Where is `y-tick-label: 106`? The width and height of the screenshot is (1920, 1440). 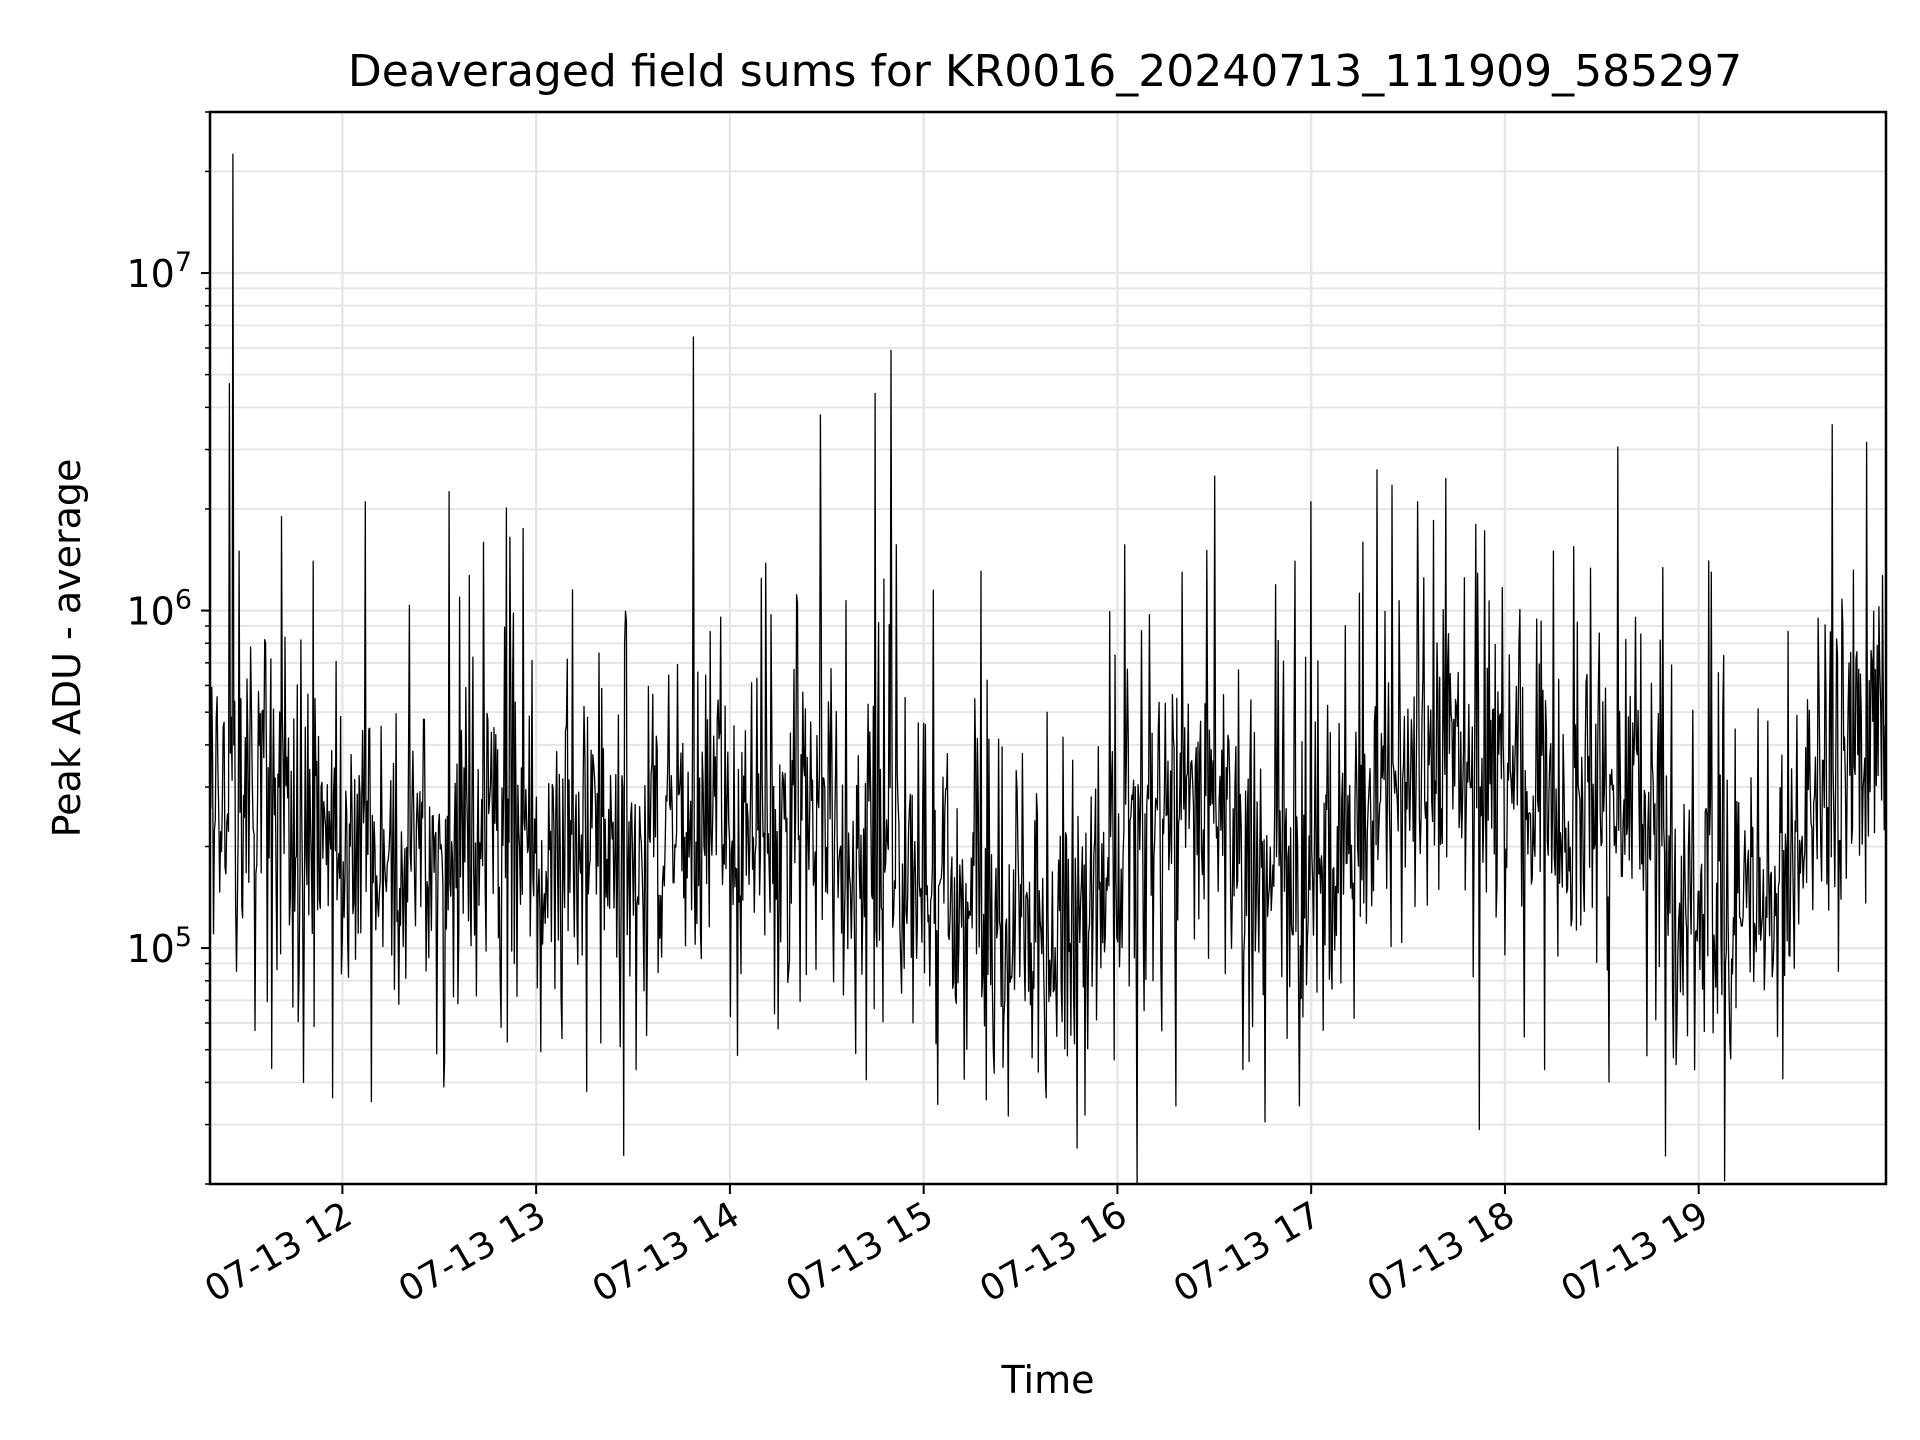 y-tick-label: 106 is located at coordinates (159, 609).